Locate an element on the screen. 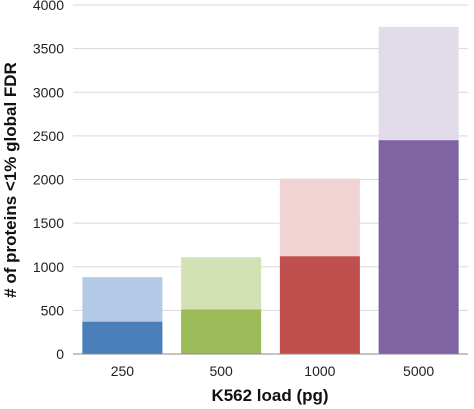 The image size is (474, 409). y-tick-label: 1500 is located at coordinates (48, 223).